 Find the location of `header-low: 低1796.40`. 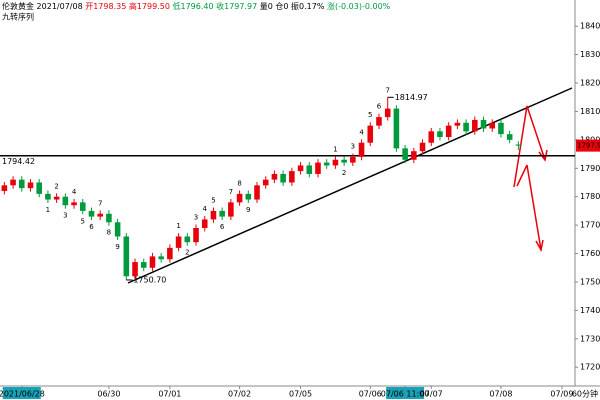

header-low: 低1796.40 is located at coordinates (192, 6).